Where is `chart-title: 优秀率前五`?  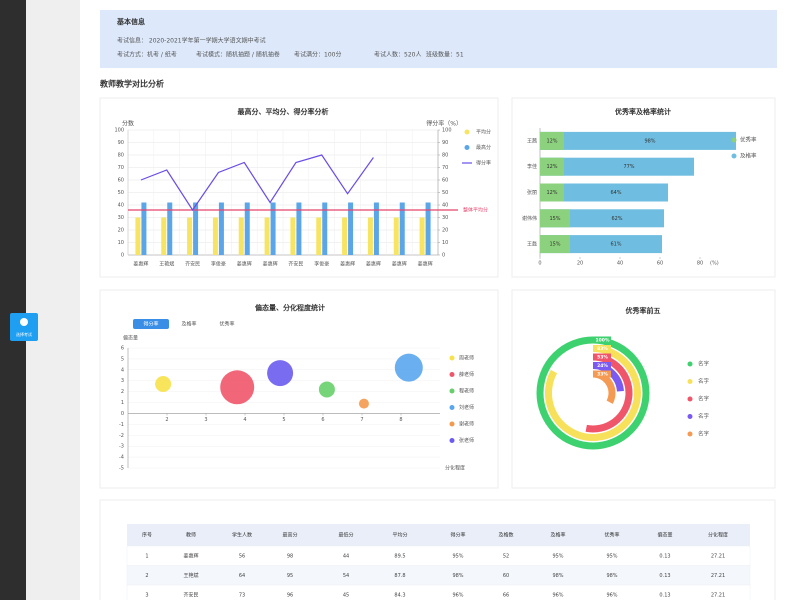
chart-title: 优秀率前五 is located at coordinates (643, 310).